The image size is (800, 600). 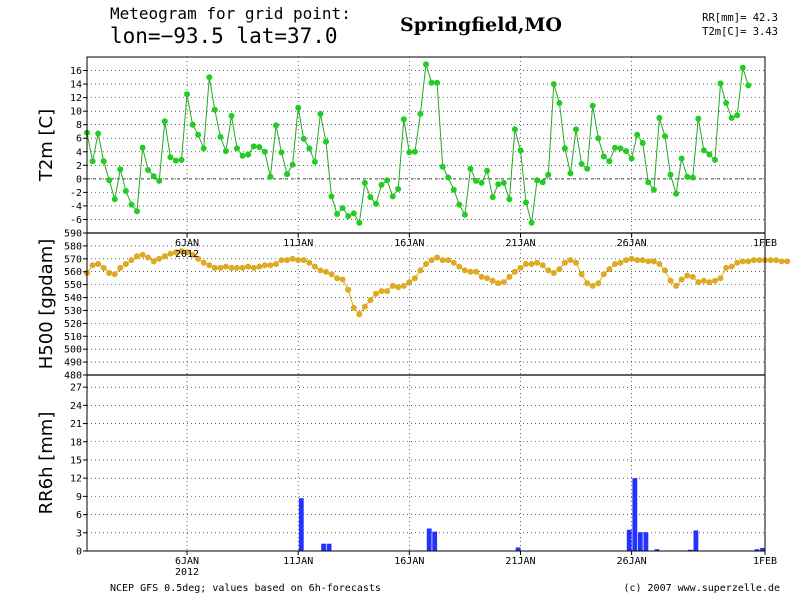 What do you see at coordinates (76, 85) in the screenshot?
I see `y-tick-label: 14` at bounding box center [76, 85].